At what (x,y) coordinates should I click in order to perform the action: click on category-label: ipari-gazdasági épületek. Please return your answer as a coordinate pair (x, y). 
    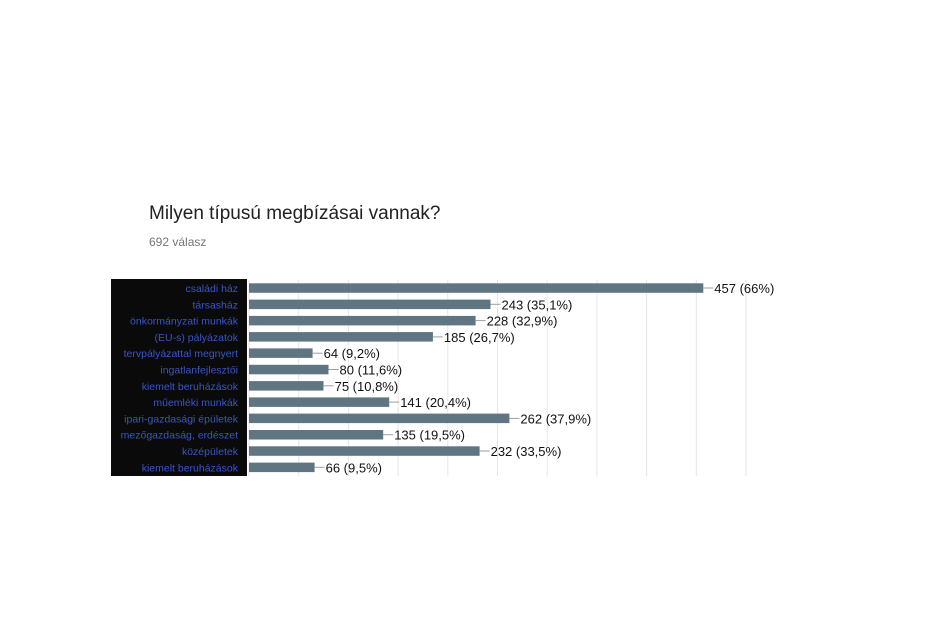
    Looking at the image, I should click on (181, 419).